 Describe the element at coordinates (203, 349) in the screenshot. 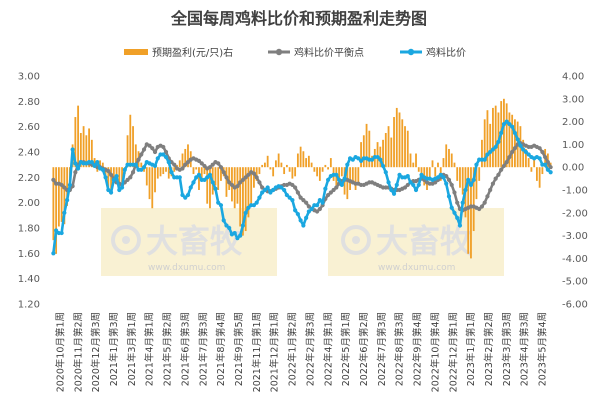

I see `x-tick-label: 2021年7月第3周` at that location.